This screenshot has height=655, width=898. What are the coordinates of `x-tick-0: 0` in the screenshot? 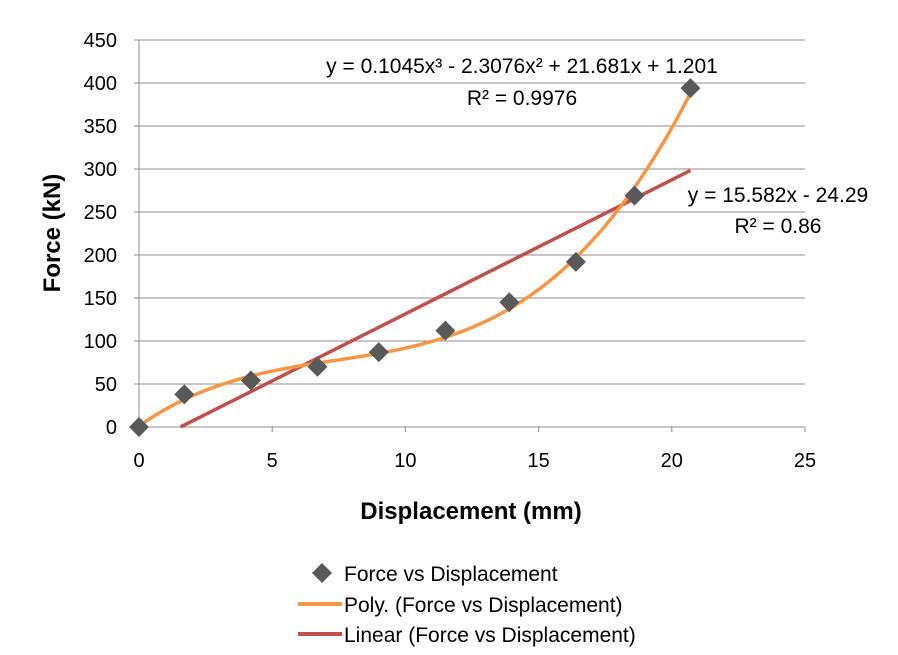 It's located at (138, 461).